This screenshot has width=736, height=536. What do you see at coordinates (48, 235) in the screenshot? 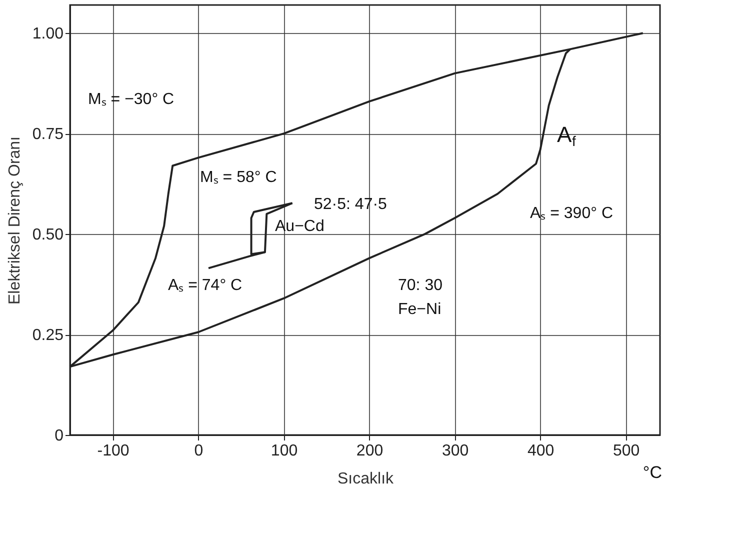
I see `y-tick-label: 0.50` at bounding box center [48, 235].